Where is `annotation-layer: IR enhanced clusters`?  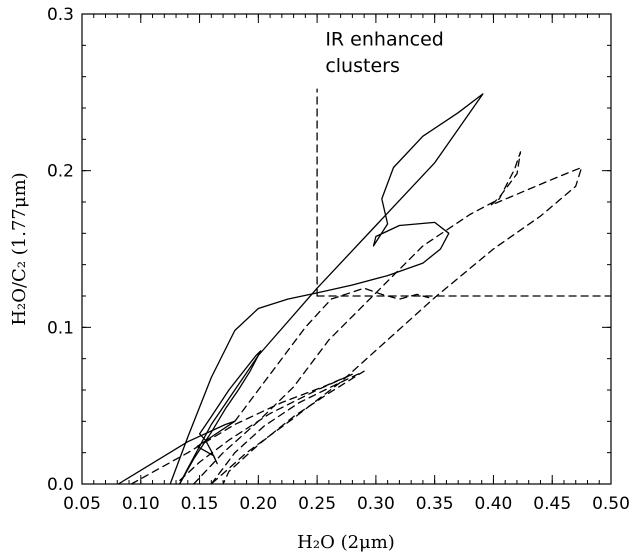 annotation-layer: IR enhanced clusters is located at coordinates (384, 52).